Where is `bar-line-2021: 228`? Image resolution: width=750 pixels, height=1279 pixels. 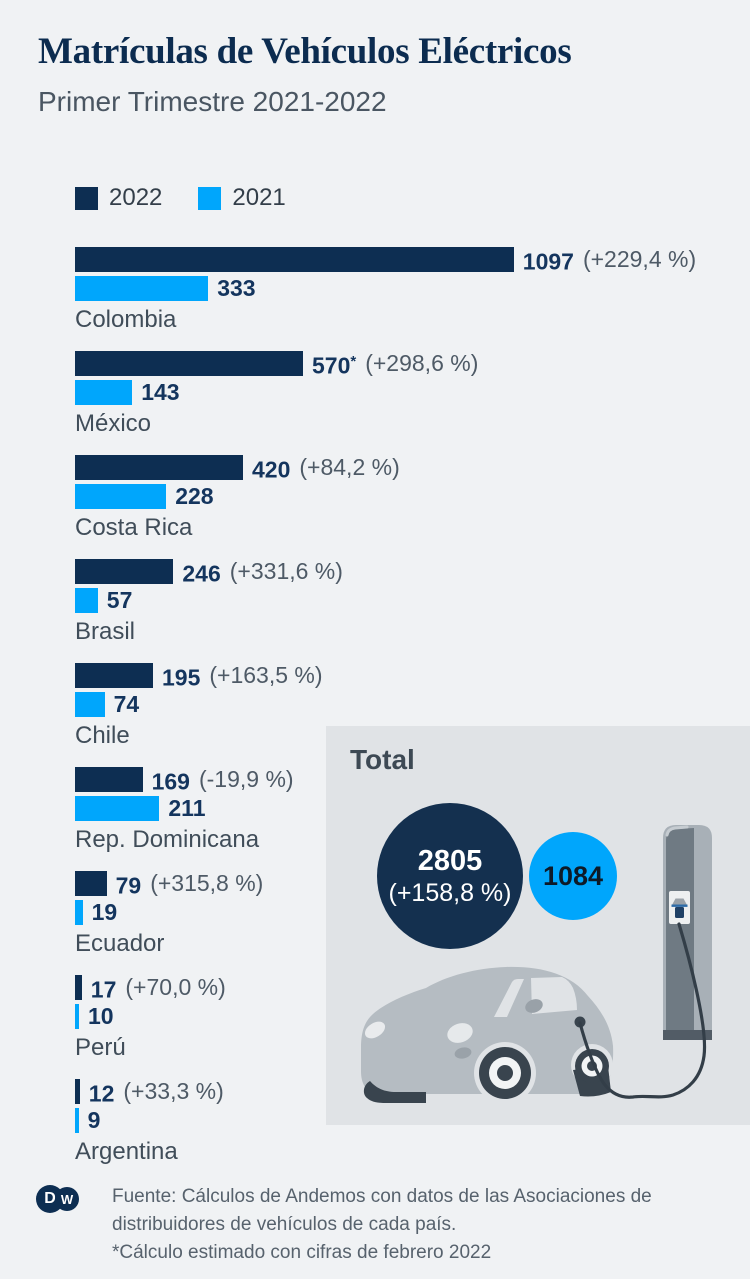
bar-line-2021: 228 is located at coordinates (385, 496).